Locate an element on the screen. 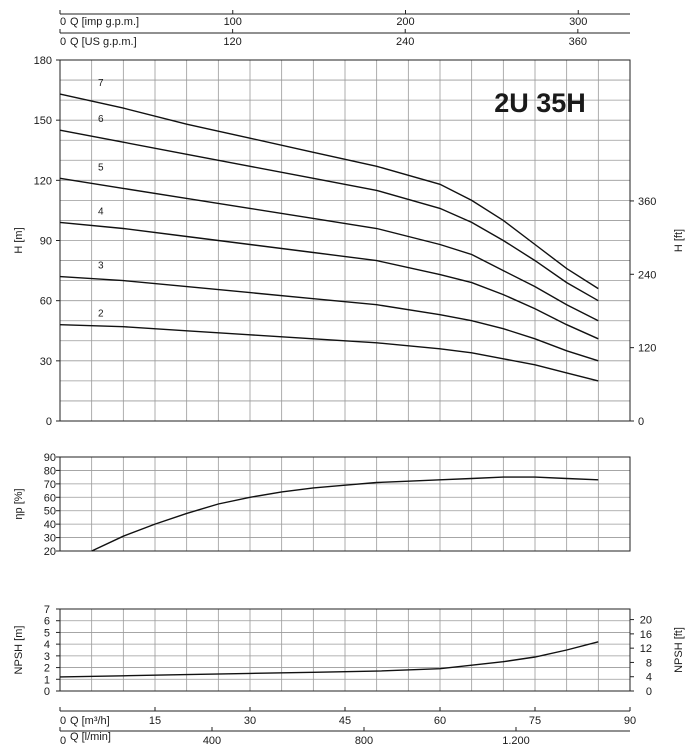 Image resolution: width=699 pixels, height=749 pixels. top-us-tick-label: 120 is located at coordinates (232, 42).